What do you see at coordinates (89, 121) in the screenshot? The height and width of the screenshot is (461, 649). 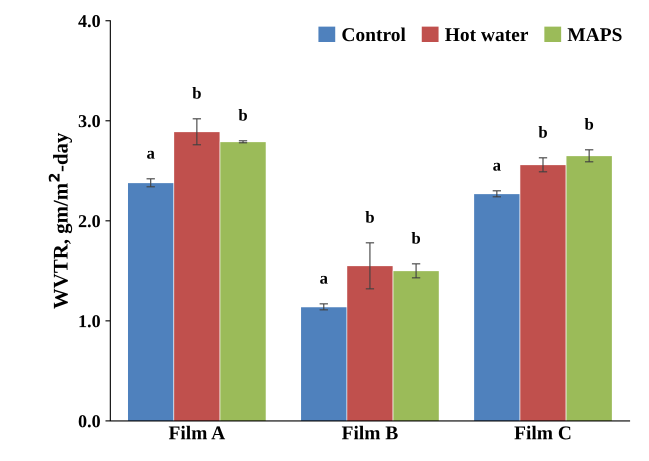 I see `y-tick-label: 3.0` at bounding box center [89, 121].